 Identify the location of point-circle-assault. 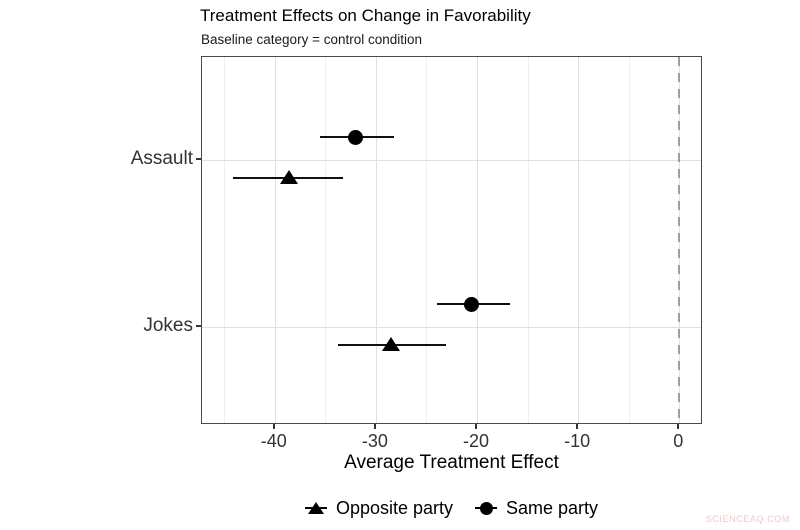
(356, 137).